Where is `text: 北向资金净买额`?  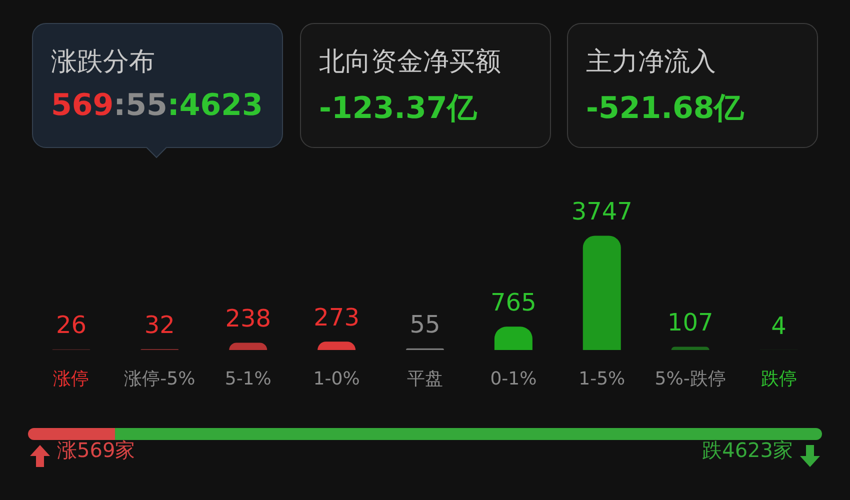 text: 北向资金净买额 is located at coordinates (410, 62).